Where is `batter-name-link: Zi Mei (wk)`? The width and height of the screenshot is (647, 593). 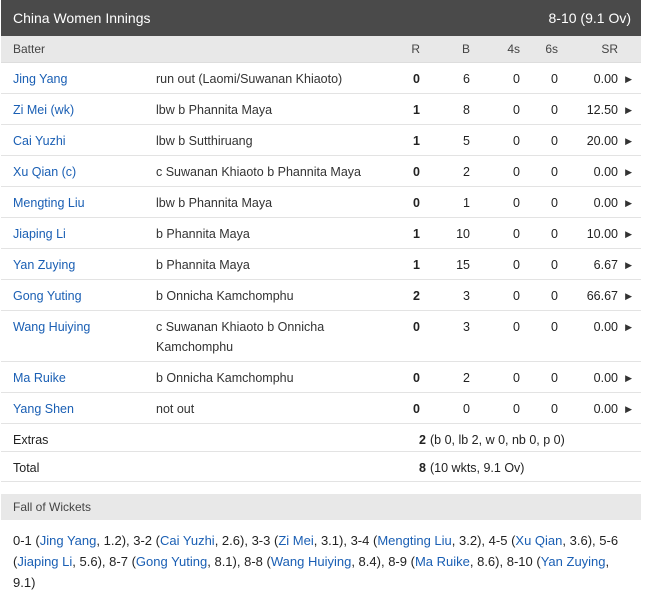
batter-name-link: Zi Mei (wk) is located at coordinates (44, 110).